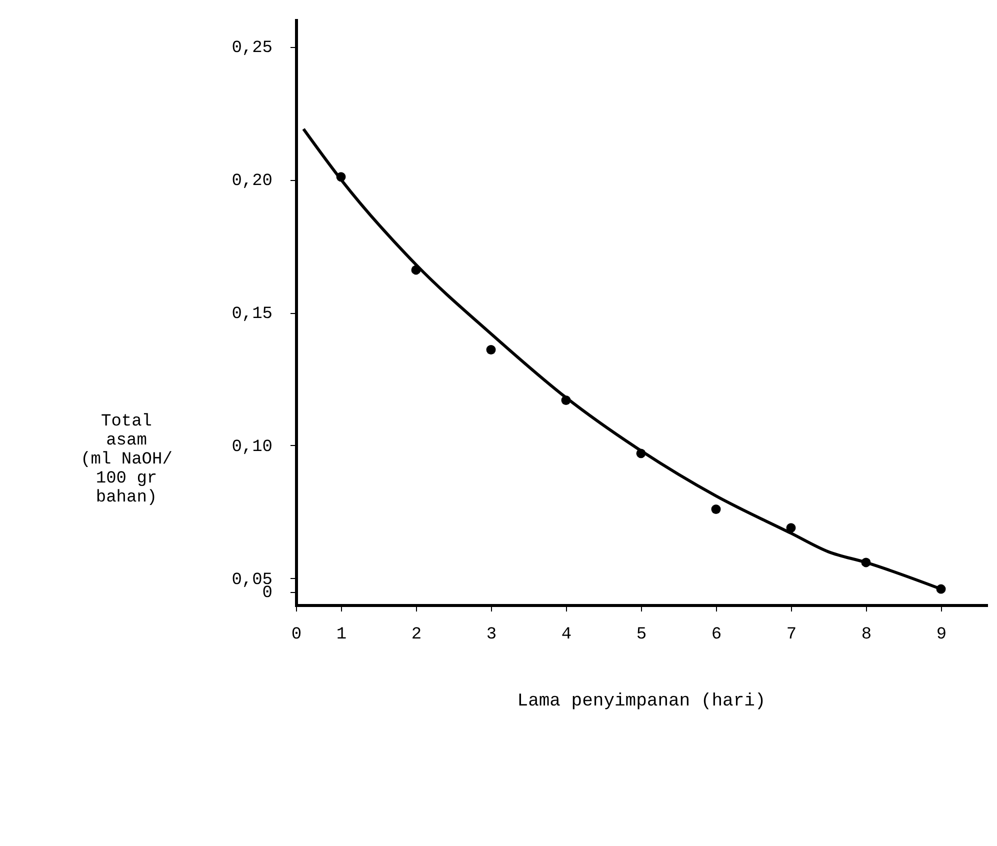 The image size is (997, 846). Describe the element at coordinates (716, 635) in the screenshot. I see `x-tick-label: 6` at that location.